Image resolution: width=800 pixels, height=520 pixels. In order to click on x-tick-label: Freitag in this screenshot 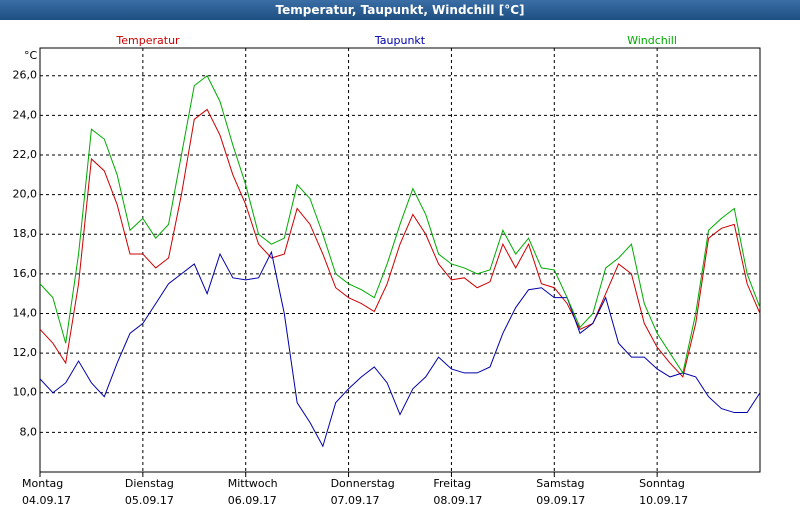, I will do `click(452, 483)`.